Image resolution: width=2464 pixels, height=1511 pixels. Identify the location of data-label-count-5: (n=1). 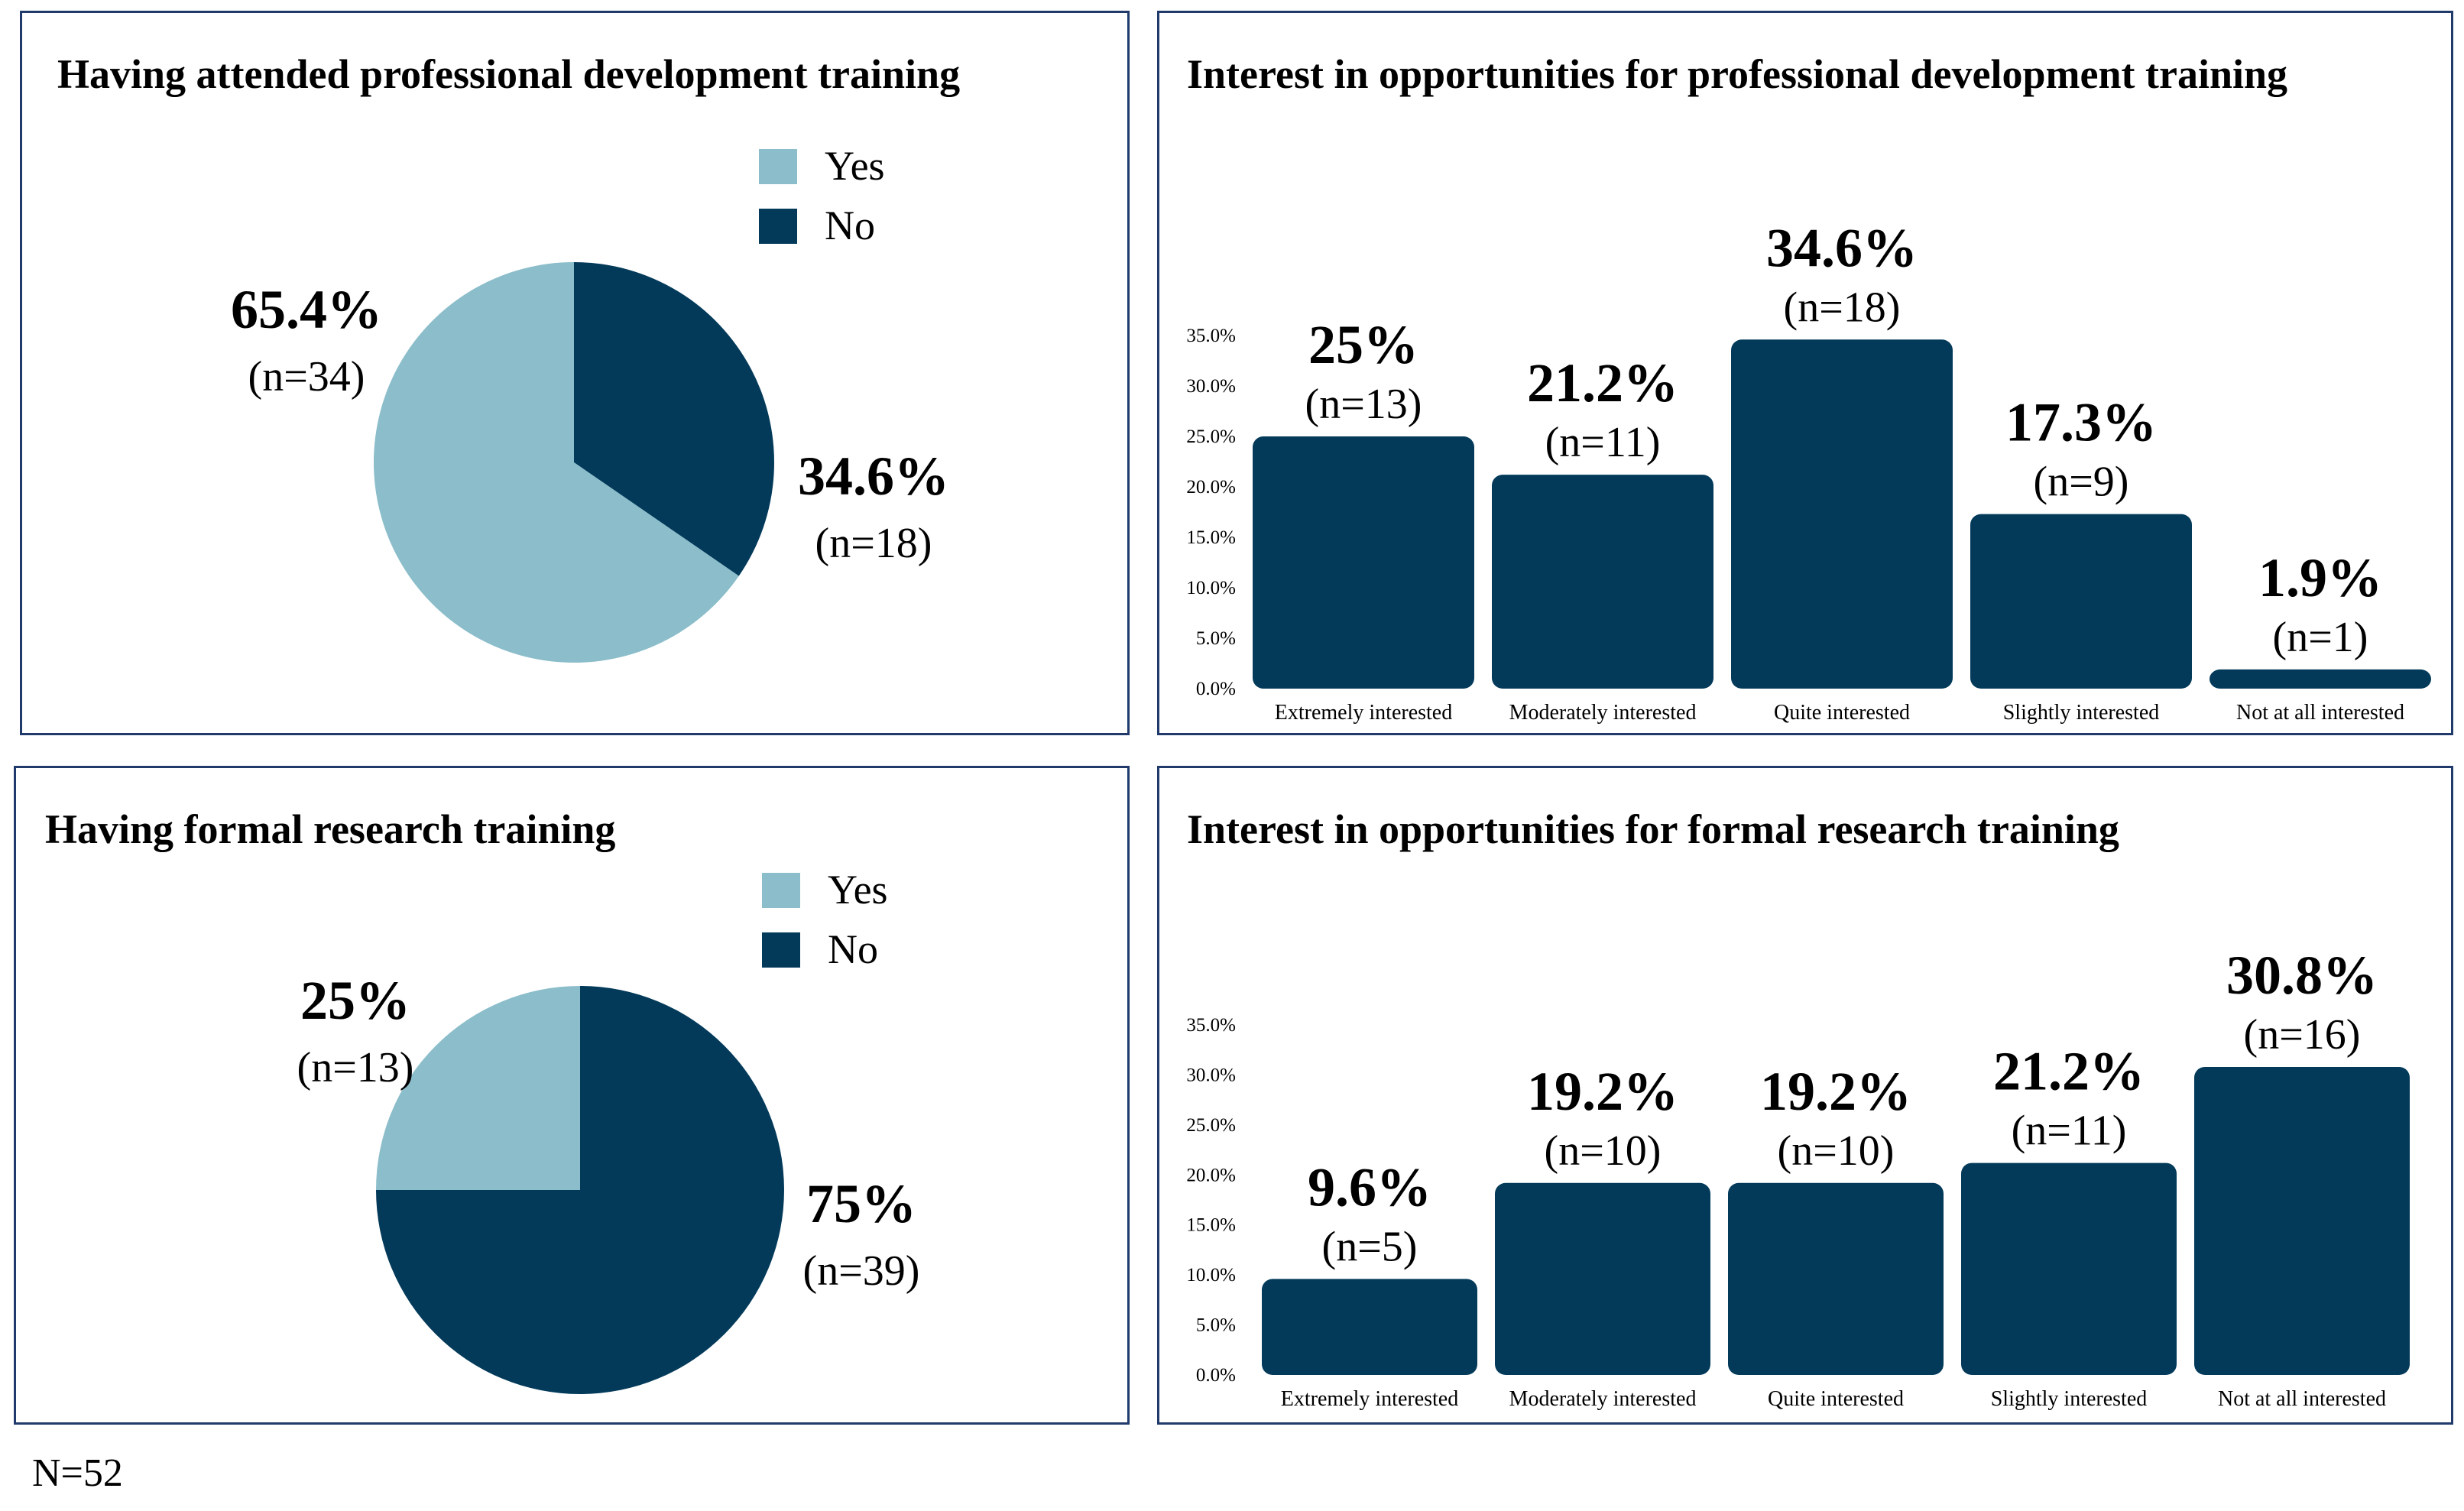
(2320, 638).